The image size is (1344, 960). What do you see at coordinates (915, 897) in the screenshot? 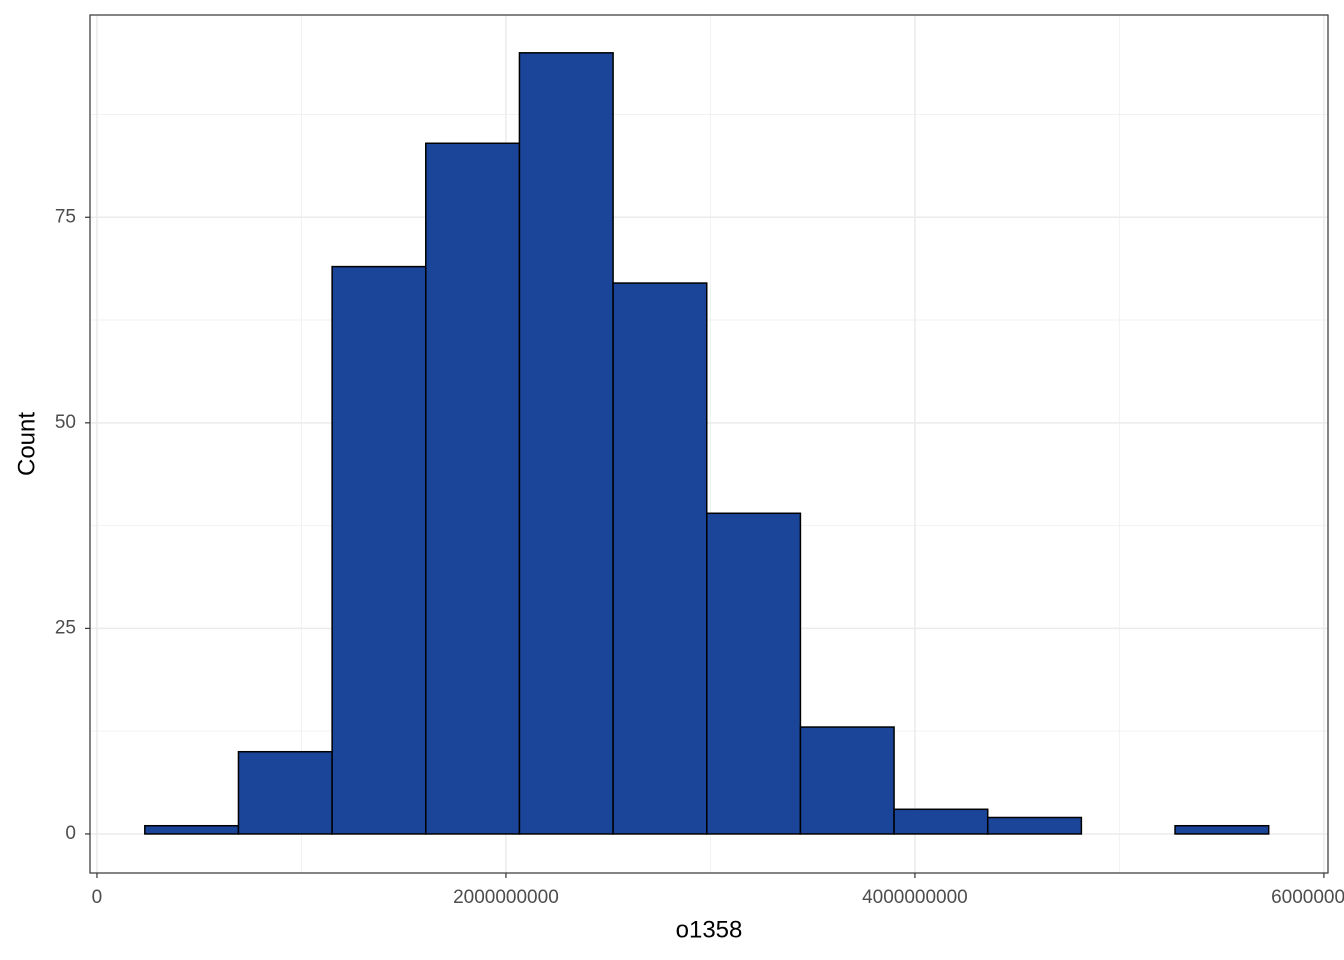
I see `x-tick-label: 4000000000` at bounding box center [915, 897].